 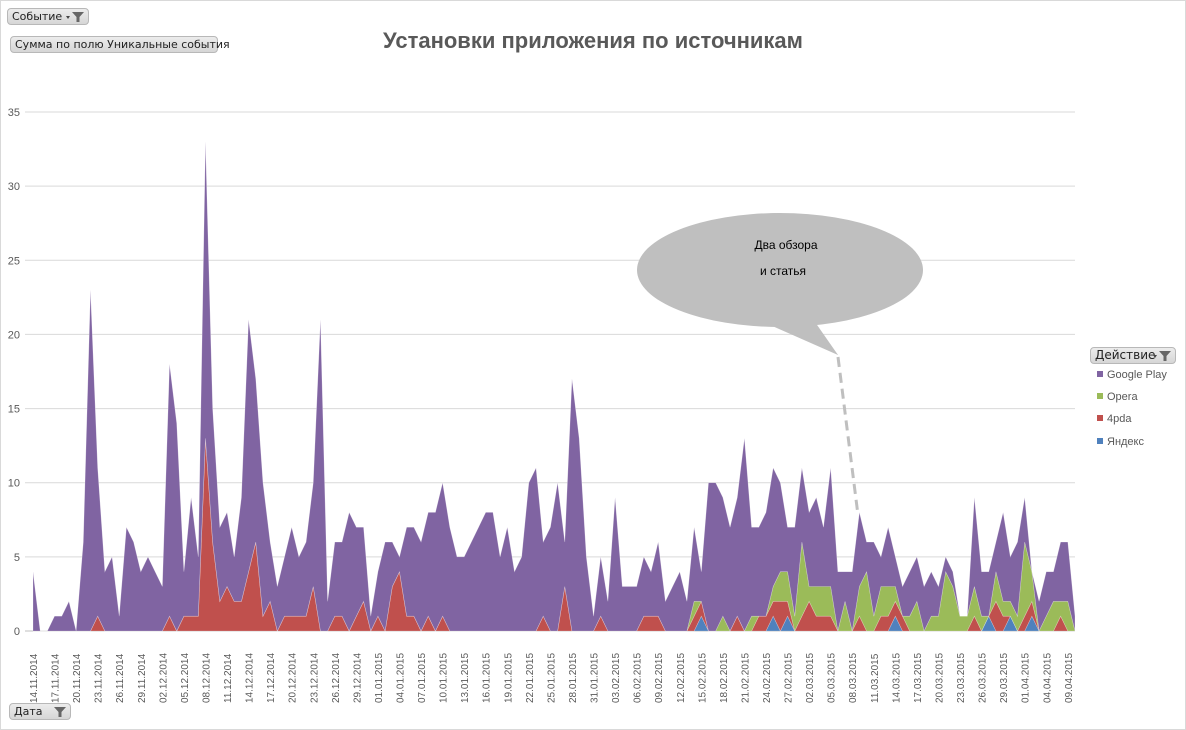 What do you see at coordinates (1137, 375) in the screenshot?
I see `legend-label: Google Play` at bounding box center [1137, 375].